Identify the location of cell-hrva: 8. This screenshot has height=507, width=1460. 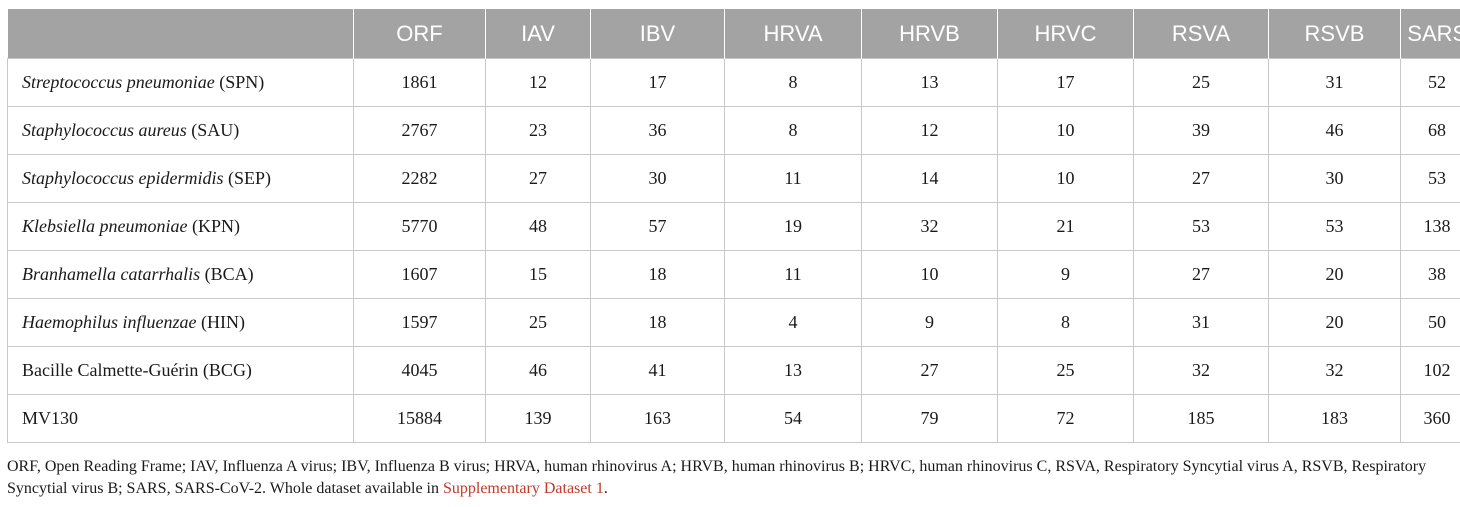
(793, 130).